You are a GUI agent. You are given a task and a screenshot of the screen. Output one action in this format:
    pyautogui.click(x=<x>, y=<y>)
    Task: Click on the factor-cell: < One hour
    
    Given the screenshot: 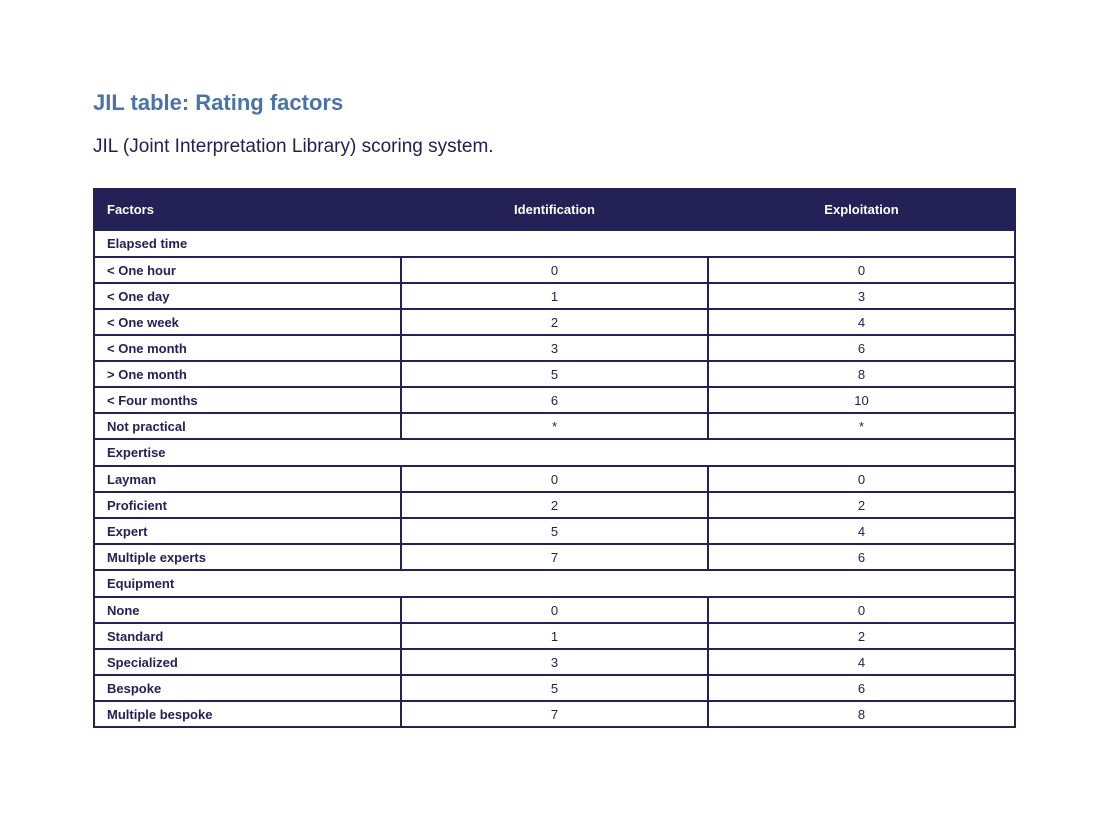 What is the action you would take?
    pyautogui.click(x=247, y=270)
    